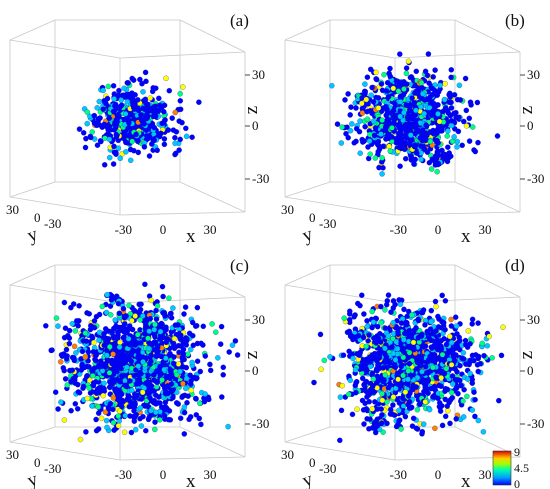 This screenshot has width=550, height=489. Describe the element at coordinates (517, 452) in the screenshot. I see `colorbar-tick-max: 9` at that location.